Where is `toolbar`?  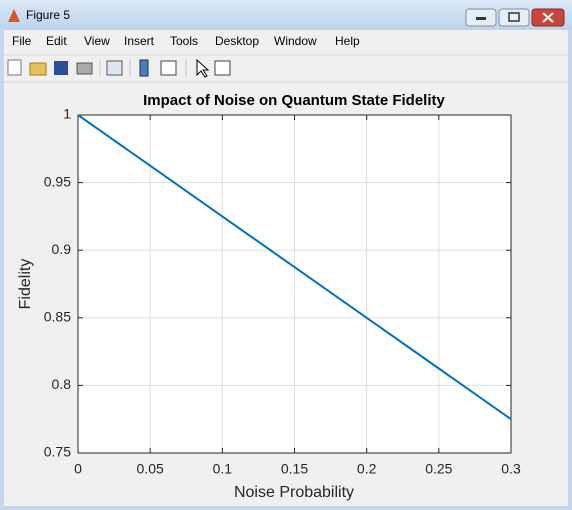 toolbar is located at coordinates (119, 68).